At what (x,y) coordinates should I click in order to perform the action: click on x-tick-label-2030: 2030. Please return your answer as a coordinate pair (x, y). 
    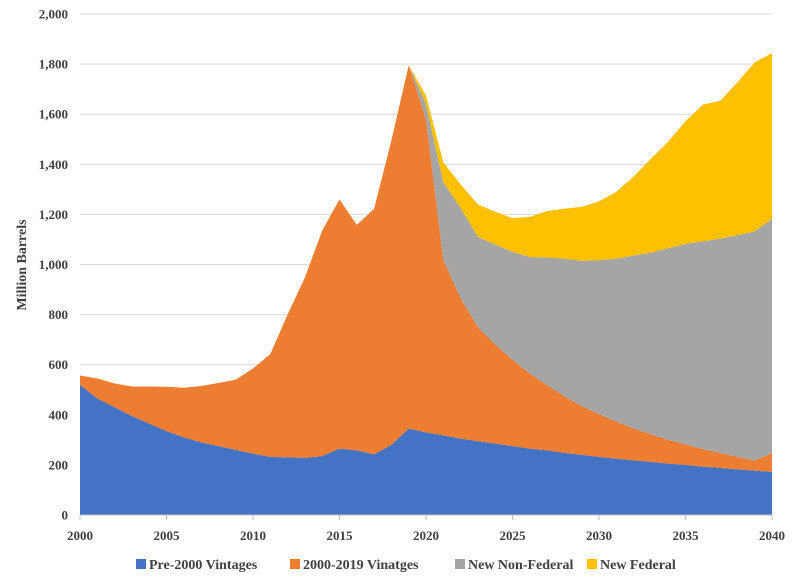
    Looking at the image, I should click on (599, 535).